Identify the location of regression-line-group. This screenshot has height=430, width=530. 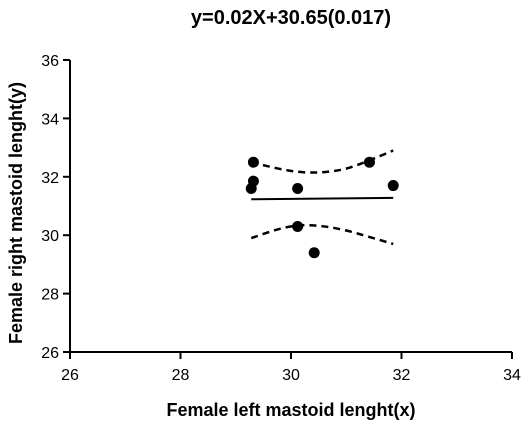
(322, 198).